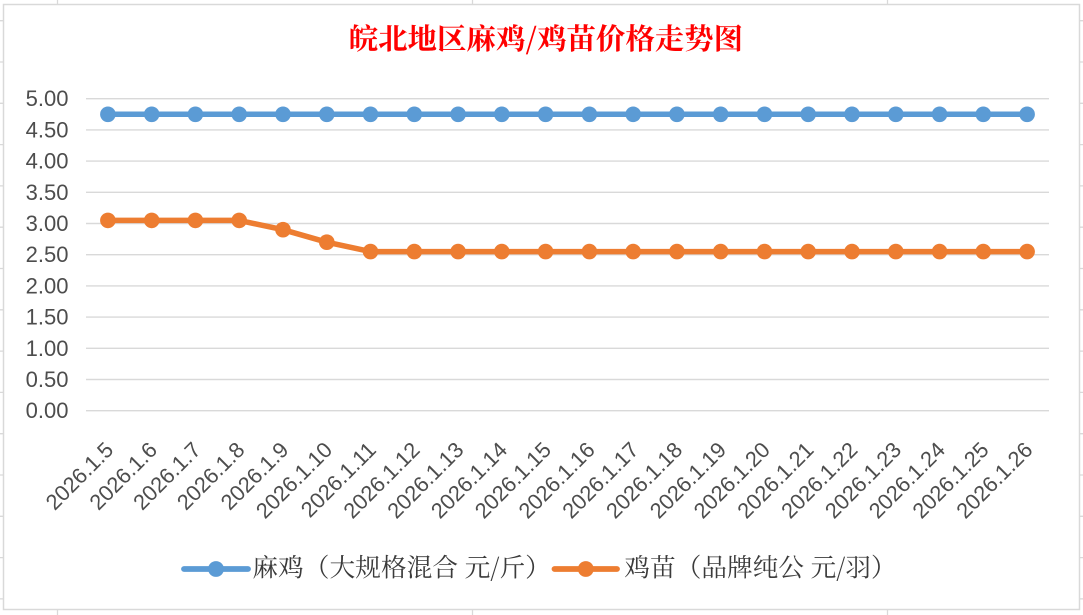 Image resolution: width=1083 pixels, height=615 pixels. Describe the element at coordinates (47, 410) in the screenshot. I see `svg-text: 0.00` at that location.